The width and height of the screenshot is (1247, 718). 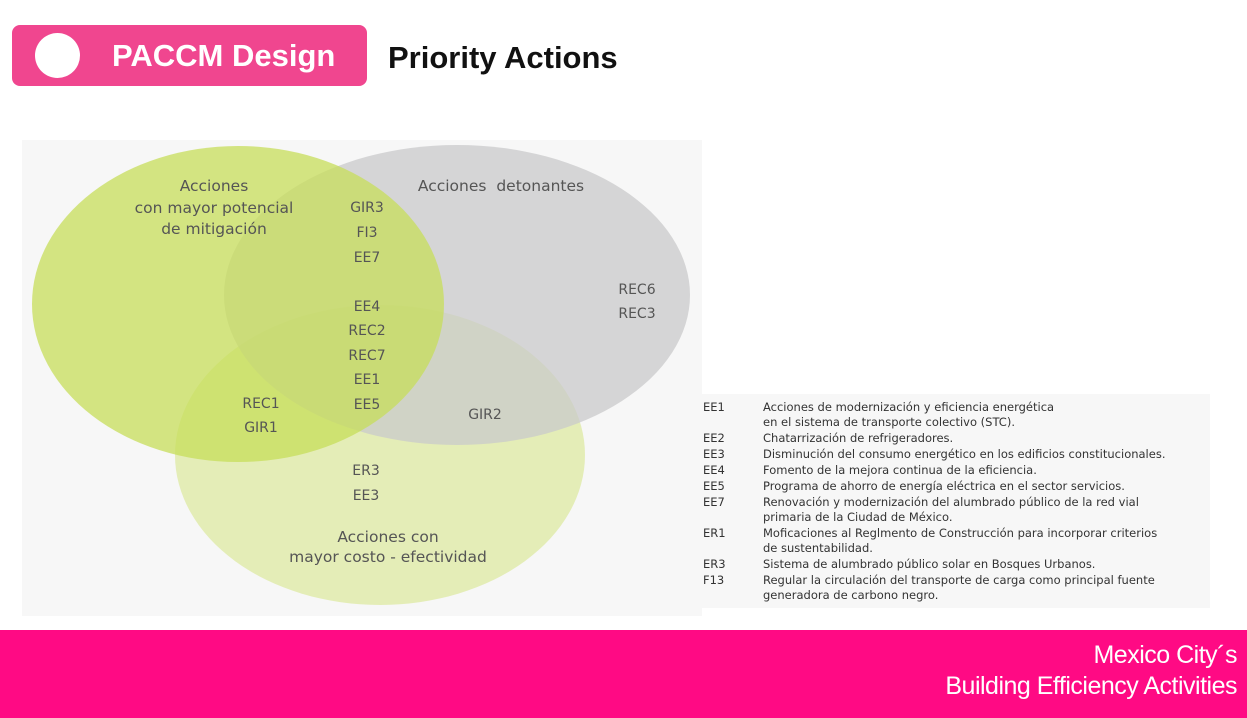 I want to click on region-item: EE7, so click(x=367, y=258).